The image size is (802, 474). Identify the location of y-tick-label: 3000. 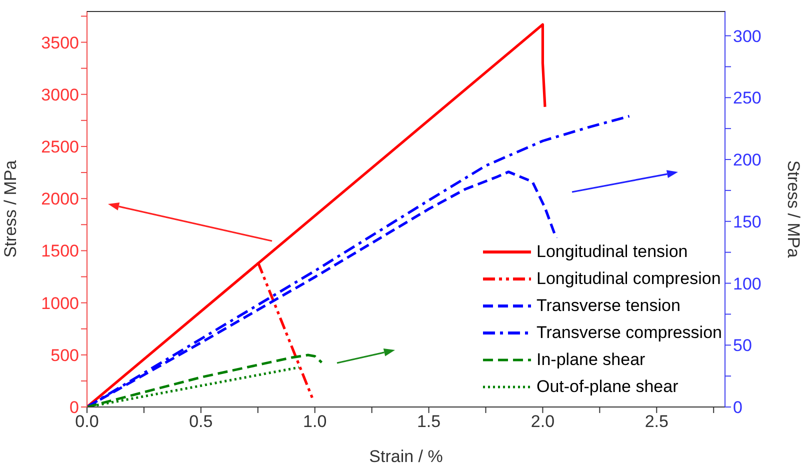
(60, 94).